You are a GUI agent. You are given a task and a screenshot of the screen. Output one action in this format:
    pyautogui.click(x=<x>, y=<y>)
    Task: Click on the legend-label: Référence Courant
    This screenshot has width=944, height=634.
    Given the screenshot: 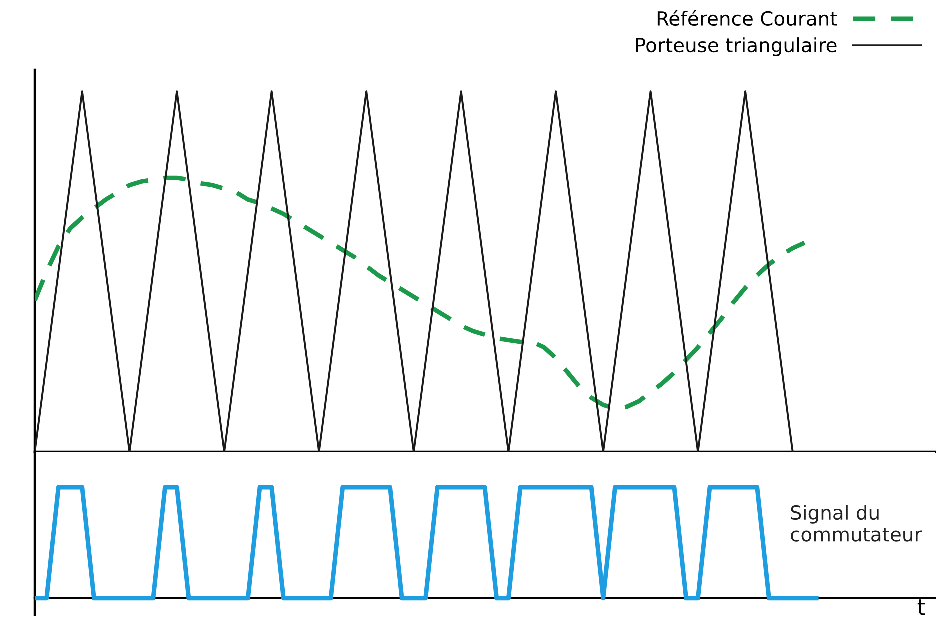 What is the action you would take?
    pyautogui.click(x=748, y=18)
    